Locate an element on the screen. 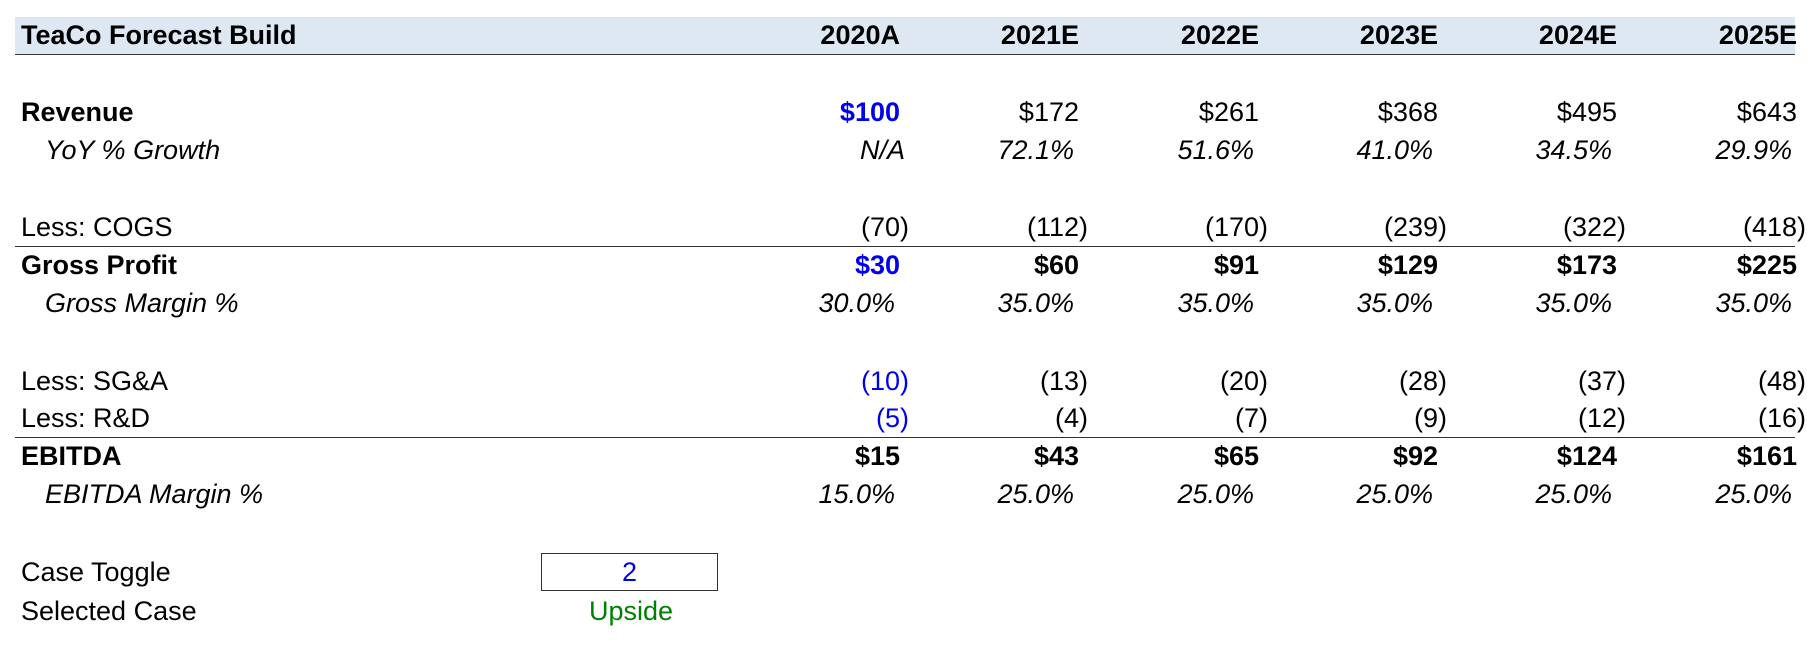  cogs-cell-2021: (112) is located at coordinates (1057, 227).